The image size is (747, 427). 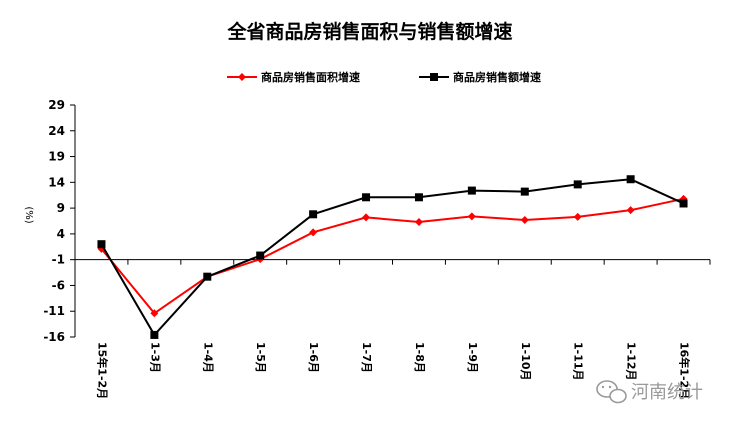 What do you see at coordinates (611, 392) in the screenshot?
I see `wechat-icon` at bounding box center [611, 392].